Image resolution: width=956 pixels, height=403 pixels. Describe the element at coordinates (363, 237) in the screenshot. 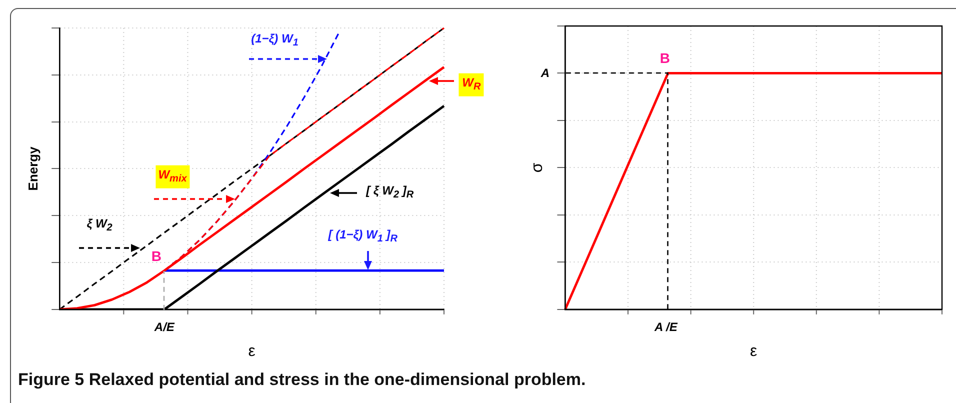

I see `annotation: [ (1−ξ) W$_{1}$ ]$_{R}$` at that location.